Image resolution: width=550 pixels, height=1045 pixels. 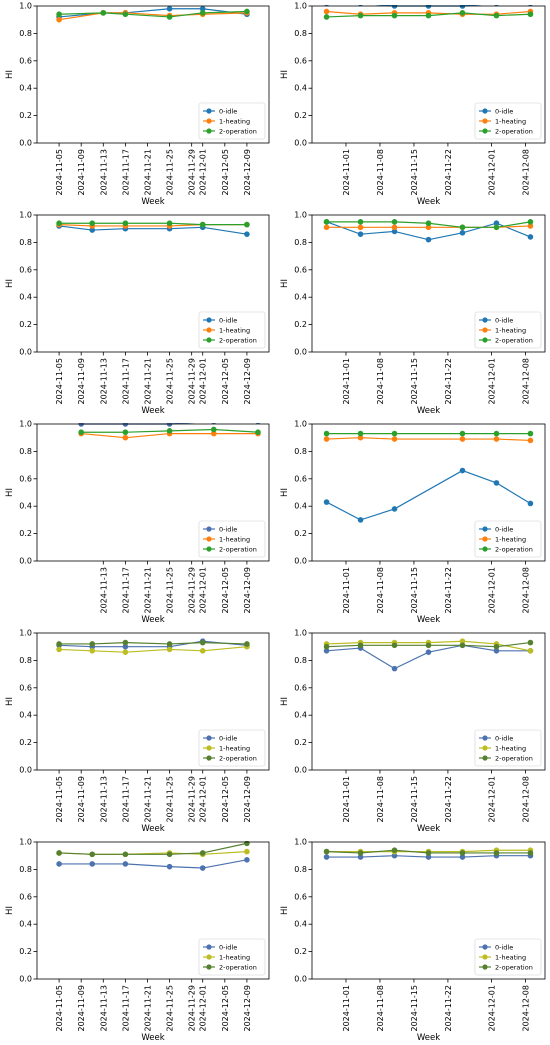 What do you see at coordinates (147, 799) in the screenshot?
I see `x-tick-label: 2024-11-21` at bounding box center [147, 799].